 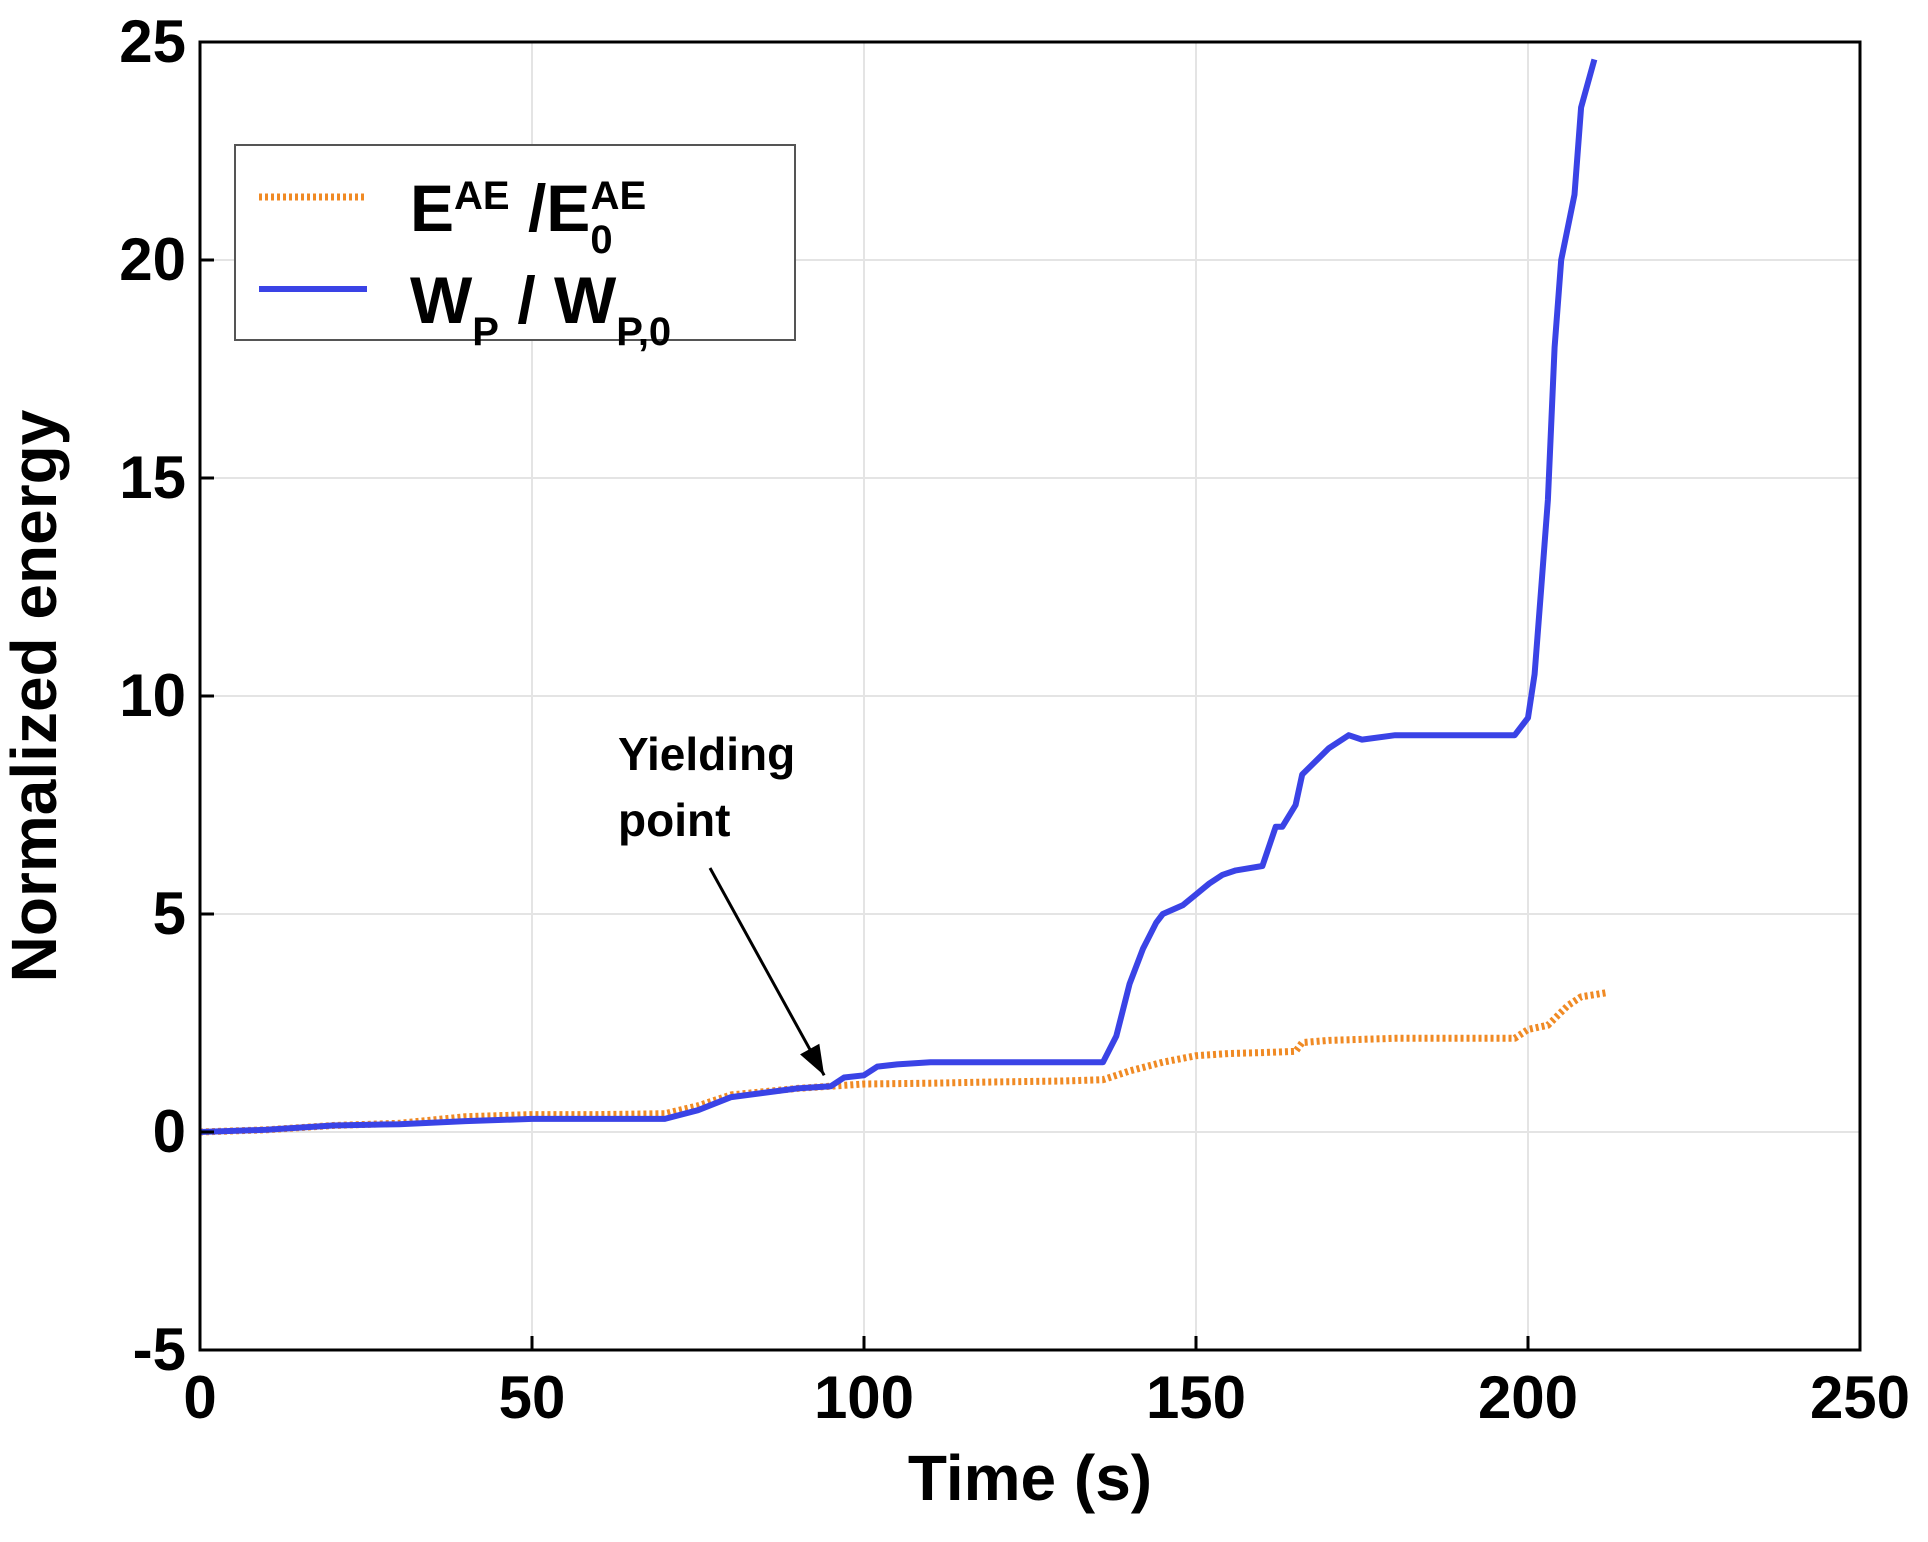 What do you see at coordinates (767, 972) in the screenshot?
I see `annotation-arrow` at bounding box center [767, 972].